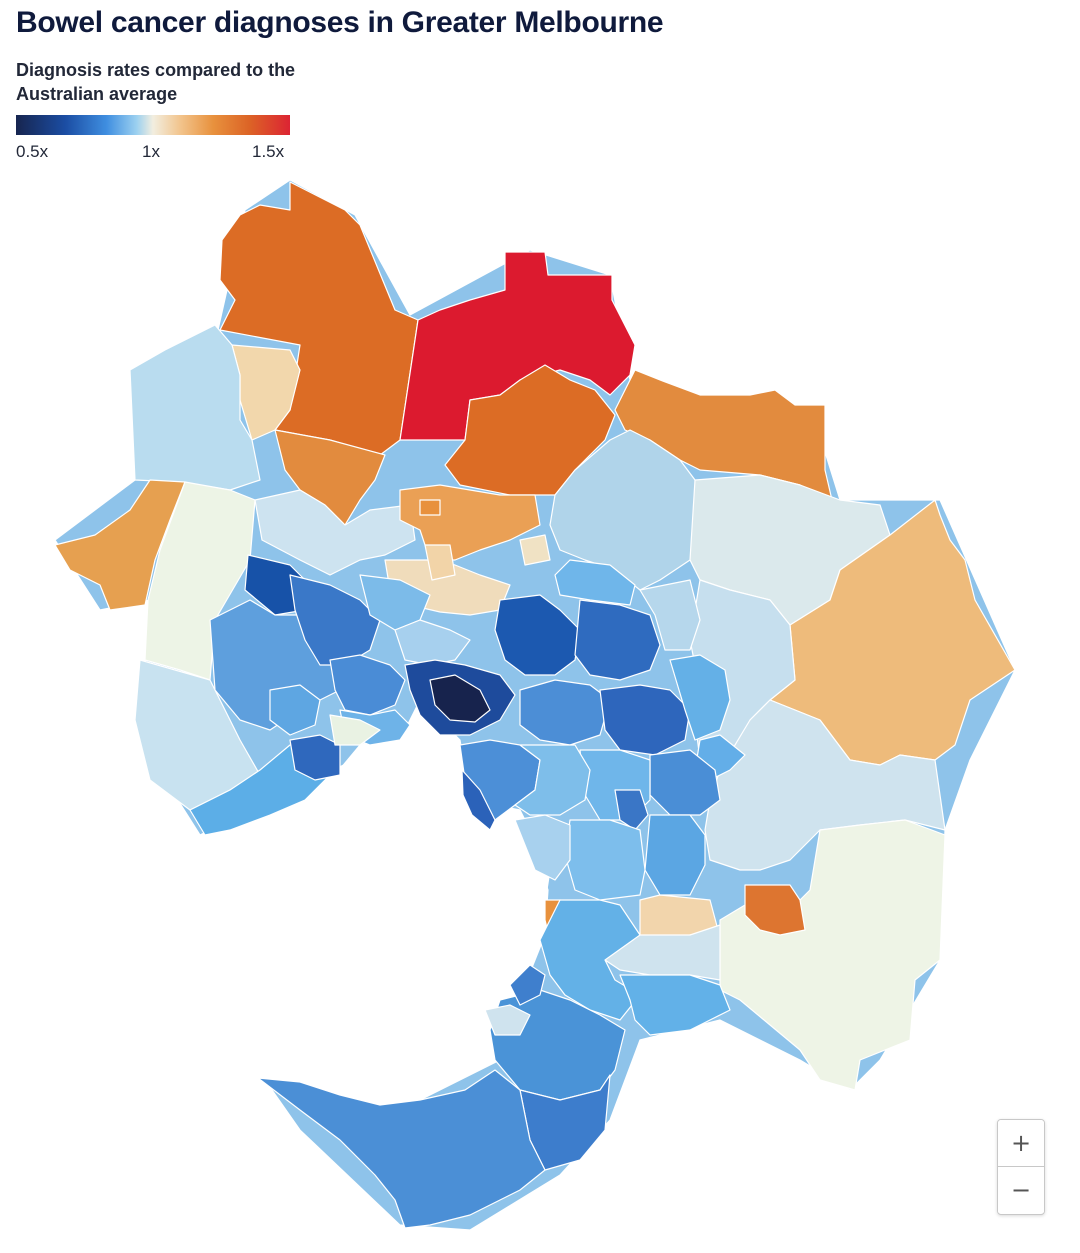 The height and width of the screenshot is (1253, 1080). Describe the element at coordinates (401, 1149) in the screenshot. I see `region-mornington-tip` at that location.